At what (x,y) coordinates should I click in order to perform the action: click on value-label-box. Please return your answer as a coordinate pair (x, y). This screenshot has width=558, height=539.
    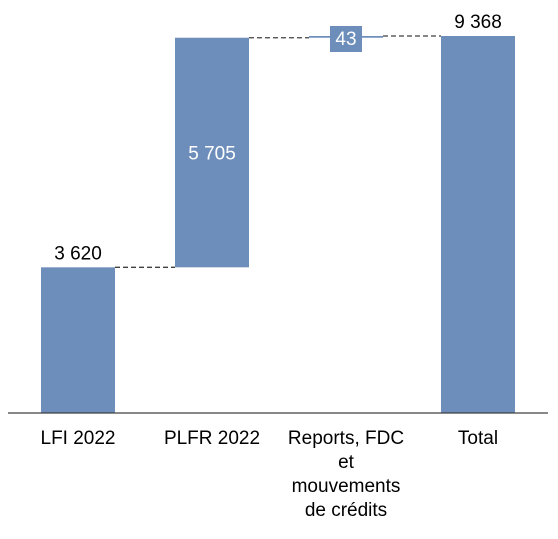
    Looking at the image, I should click on (346, 39).